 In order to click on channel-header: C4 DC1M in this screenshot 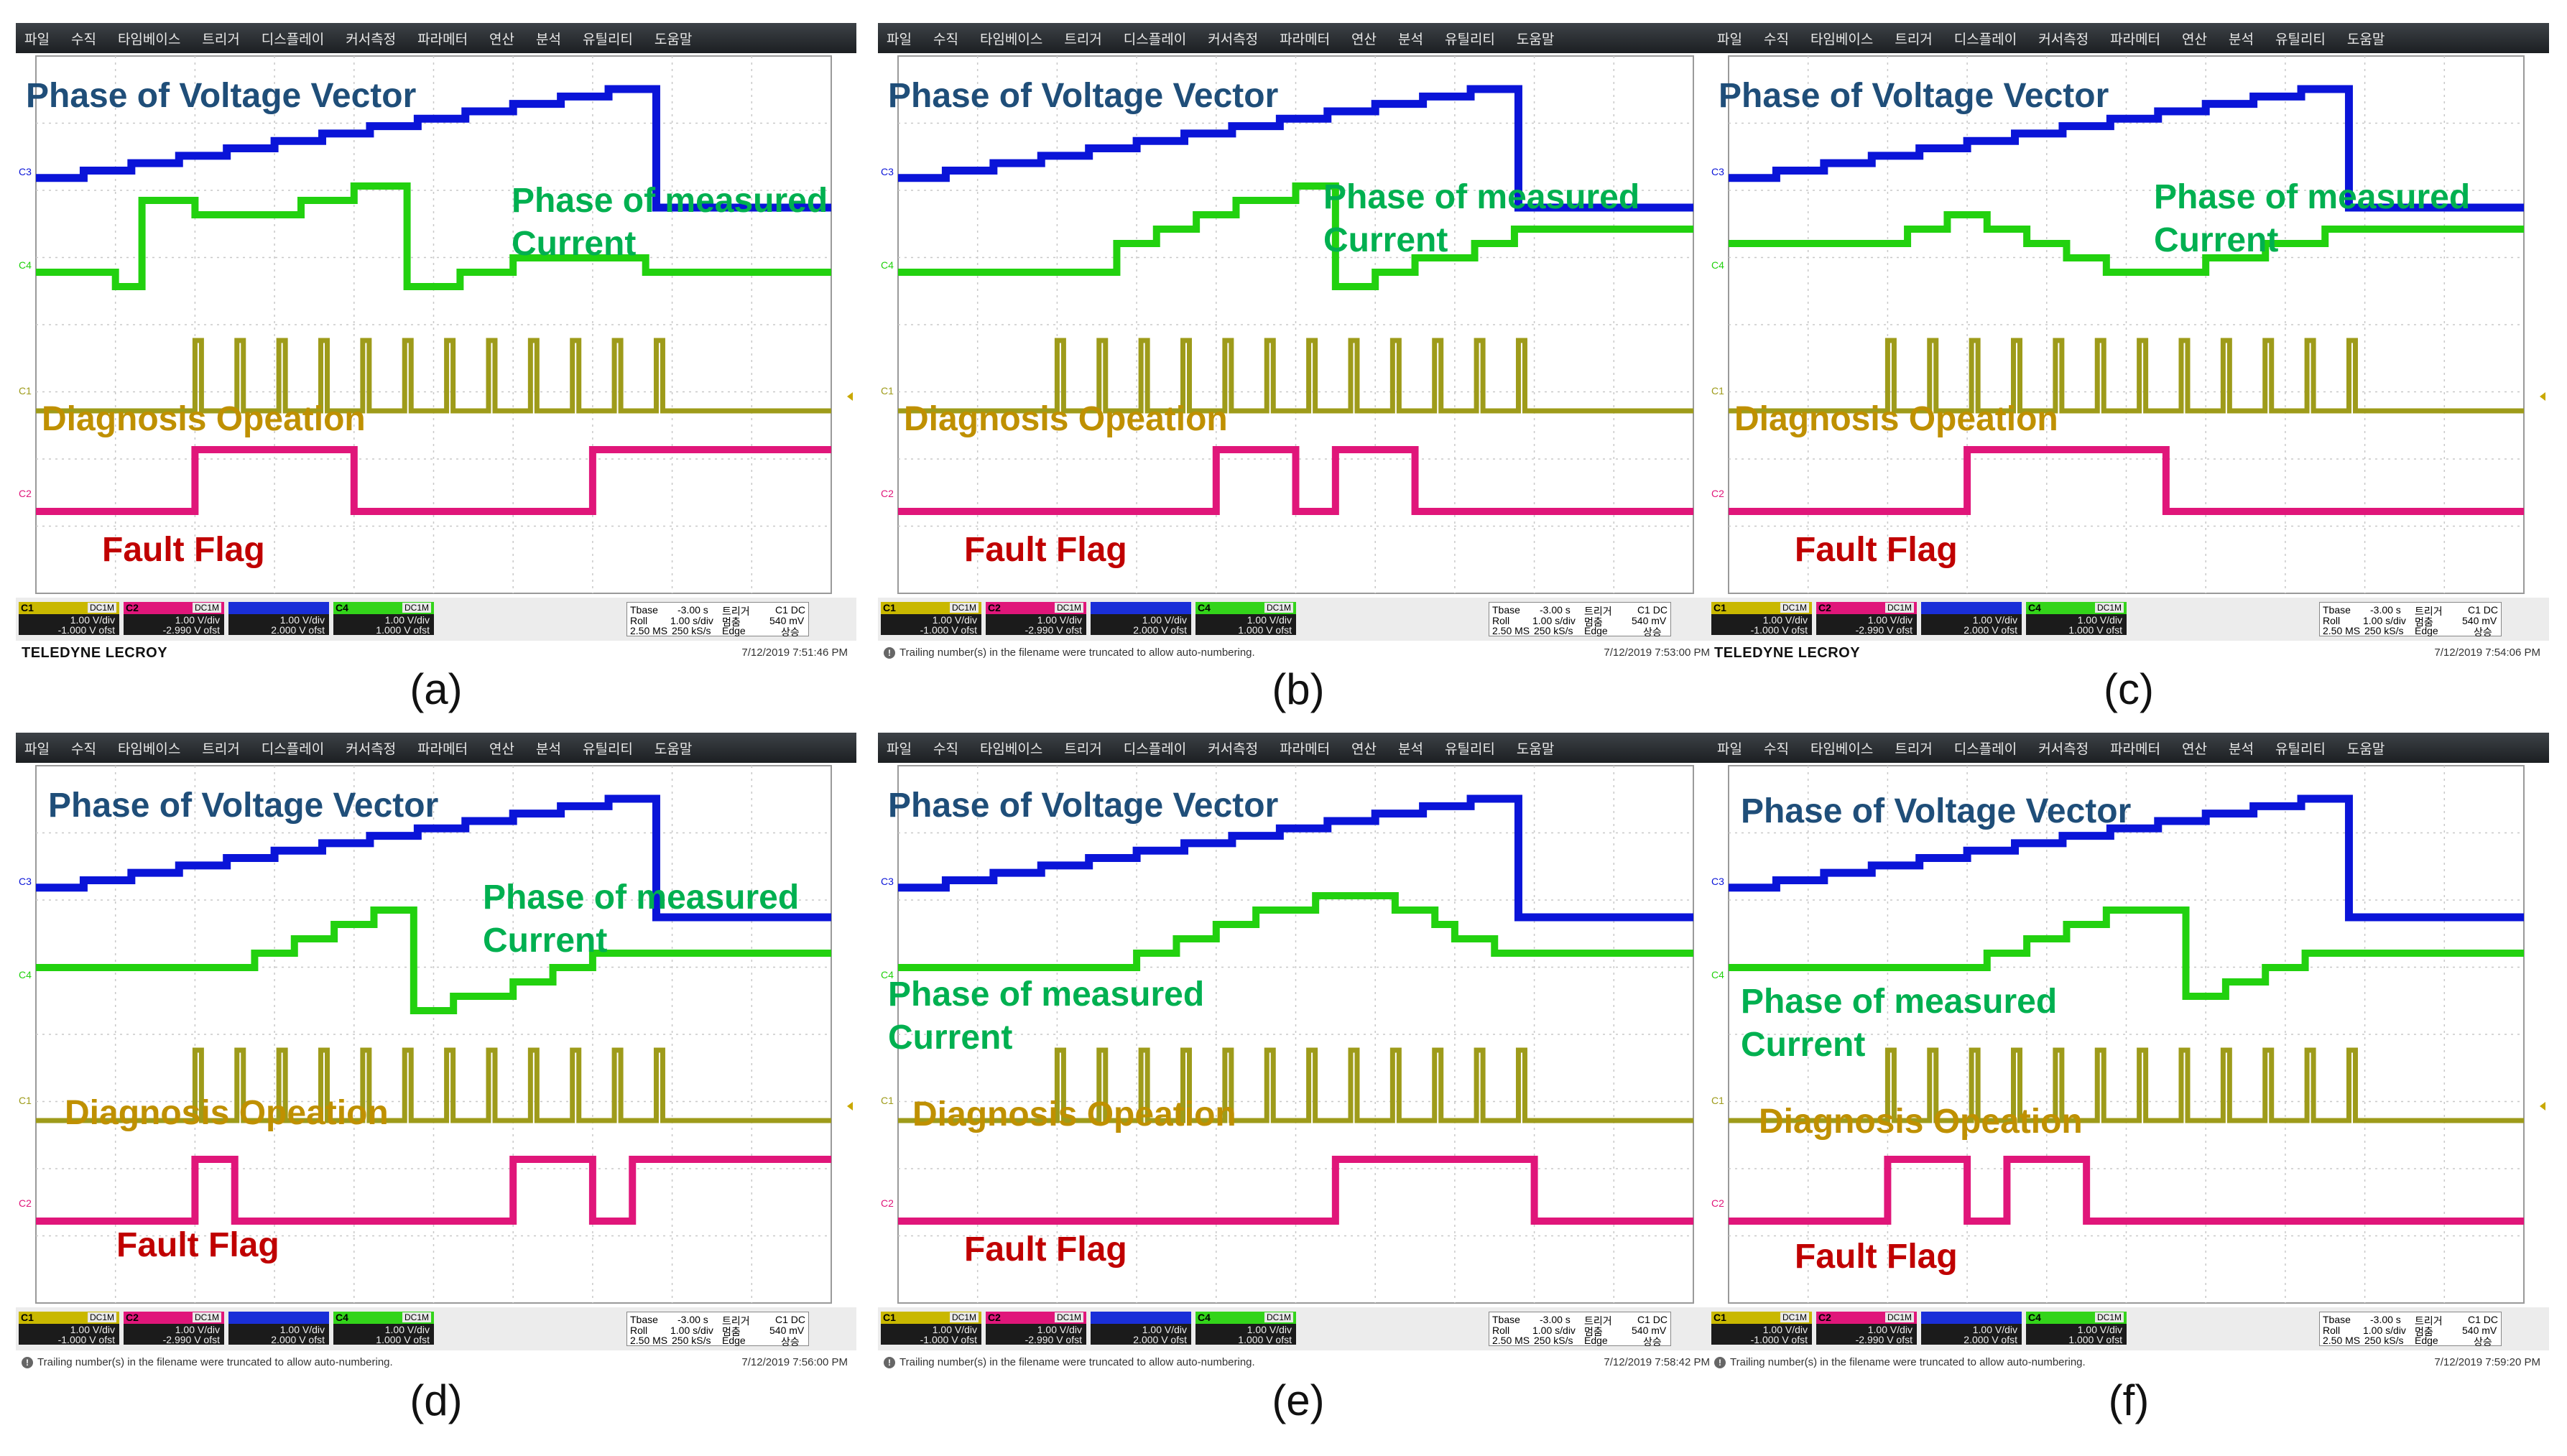, I will do `click(1245, 1318)`.